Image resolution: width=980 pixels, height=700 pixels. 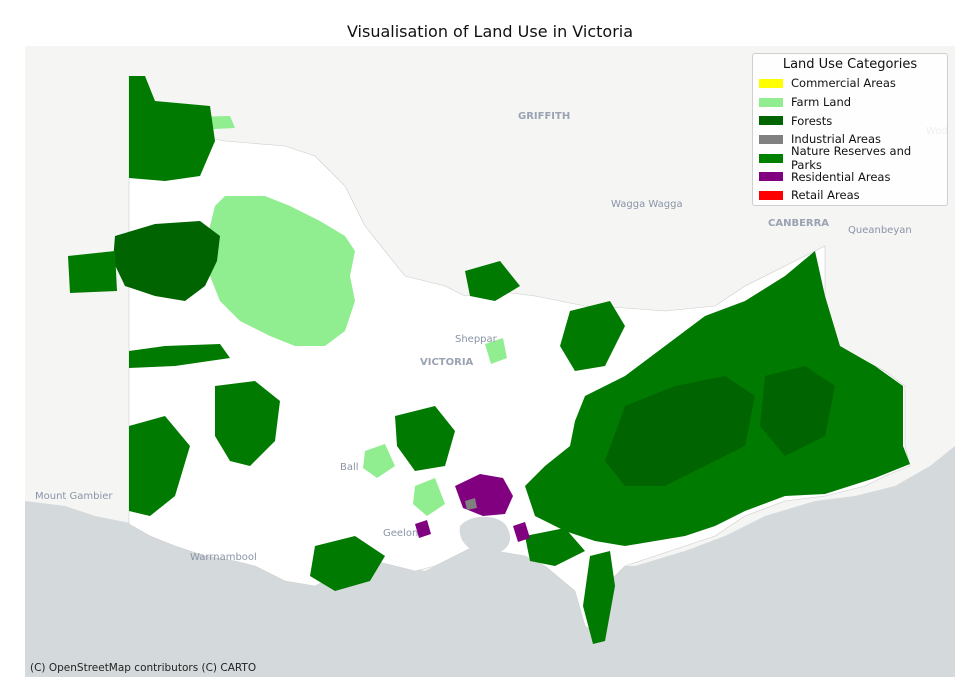 I want to click on map-attribution: (C) OpenStreetMap contributors (C) CARTO, so click(x=143, y=668).